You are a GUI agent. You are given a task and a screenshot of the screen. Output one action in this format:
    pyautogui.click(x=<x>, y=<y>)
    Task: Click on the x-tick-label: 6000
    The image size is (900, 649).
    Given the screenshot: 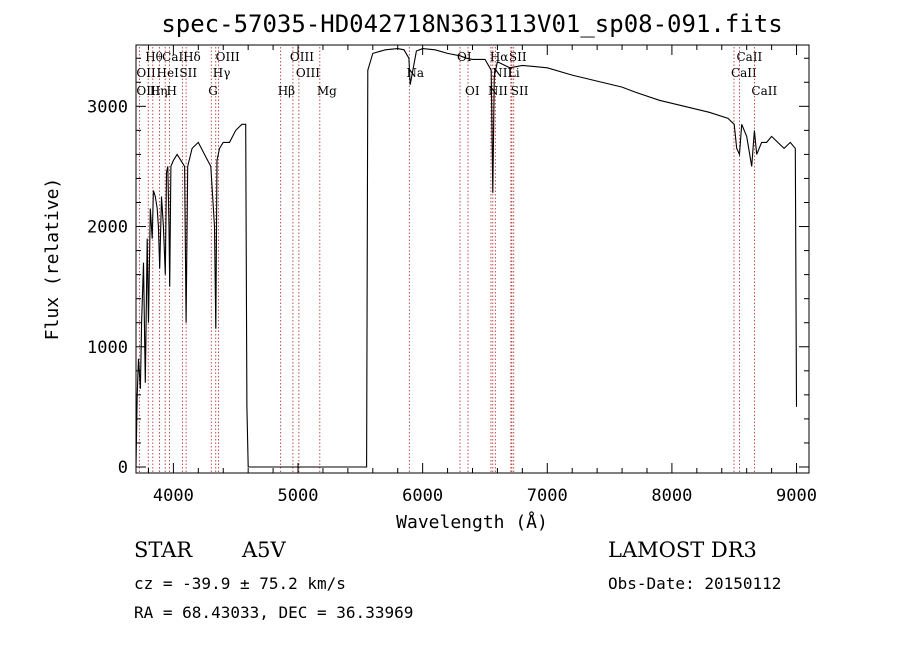 What is the action you would take?
    pyautogui.click(x=422, y=496)
    